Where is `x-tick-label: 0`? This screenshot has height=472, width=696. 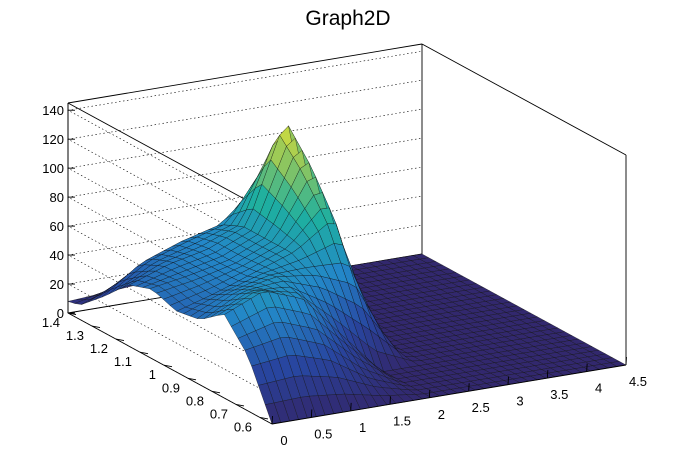 x-tick-label: 0 is located at coordinates (283, 440).